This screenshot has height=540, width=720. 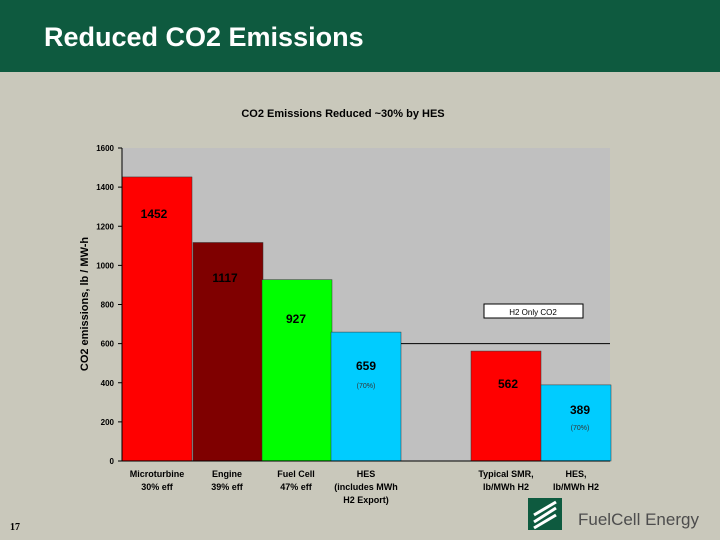 I want to click on category-label: H2 Export), so click(x=366, y=500).